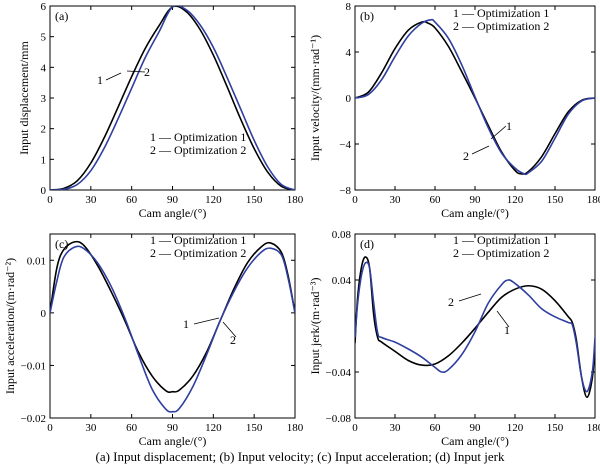  Describe the element at coordinates (339, 419) in the screenshot. I see `y-tick-label: −0.08` at that location.